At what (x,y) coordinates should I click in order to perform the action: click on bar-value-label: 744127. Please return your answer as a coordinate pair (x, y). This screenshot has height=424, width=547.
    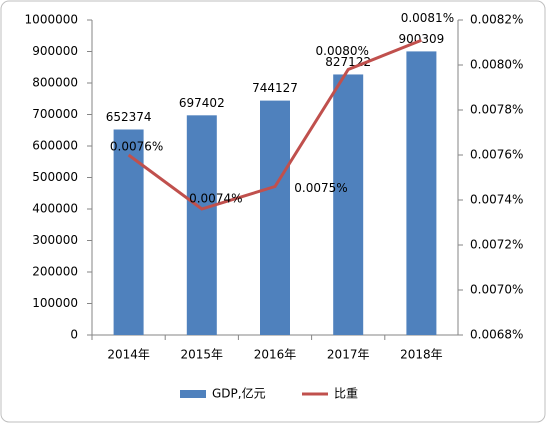
    Looking at the image, I should click on (275, 88).